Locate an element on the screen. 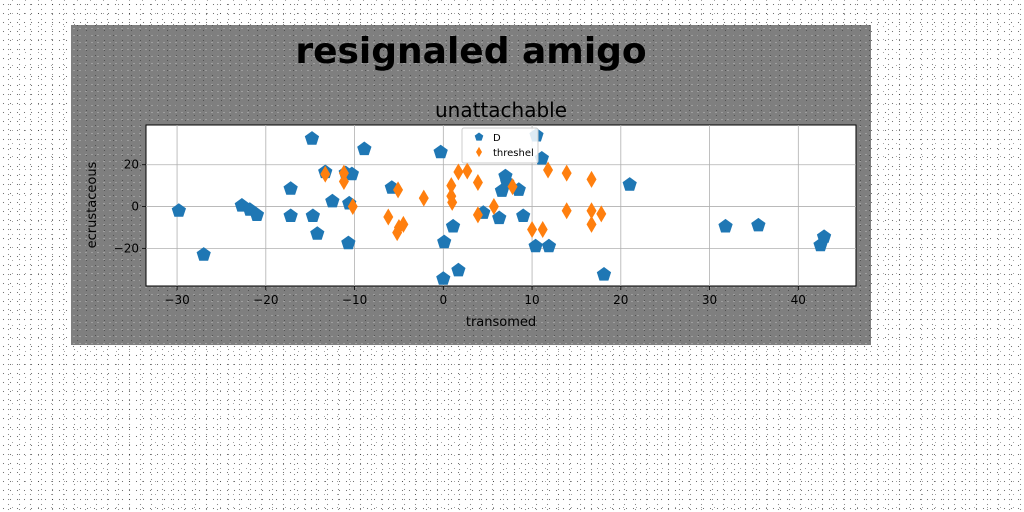  legend-label-d: D is located at coordinates (497, 138).